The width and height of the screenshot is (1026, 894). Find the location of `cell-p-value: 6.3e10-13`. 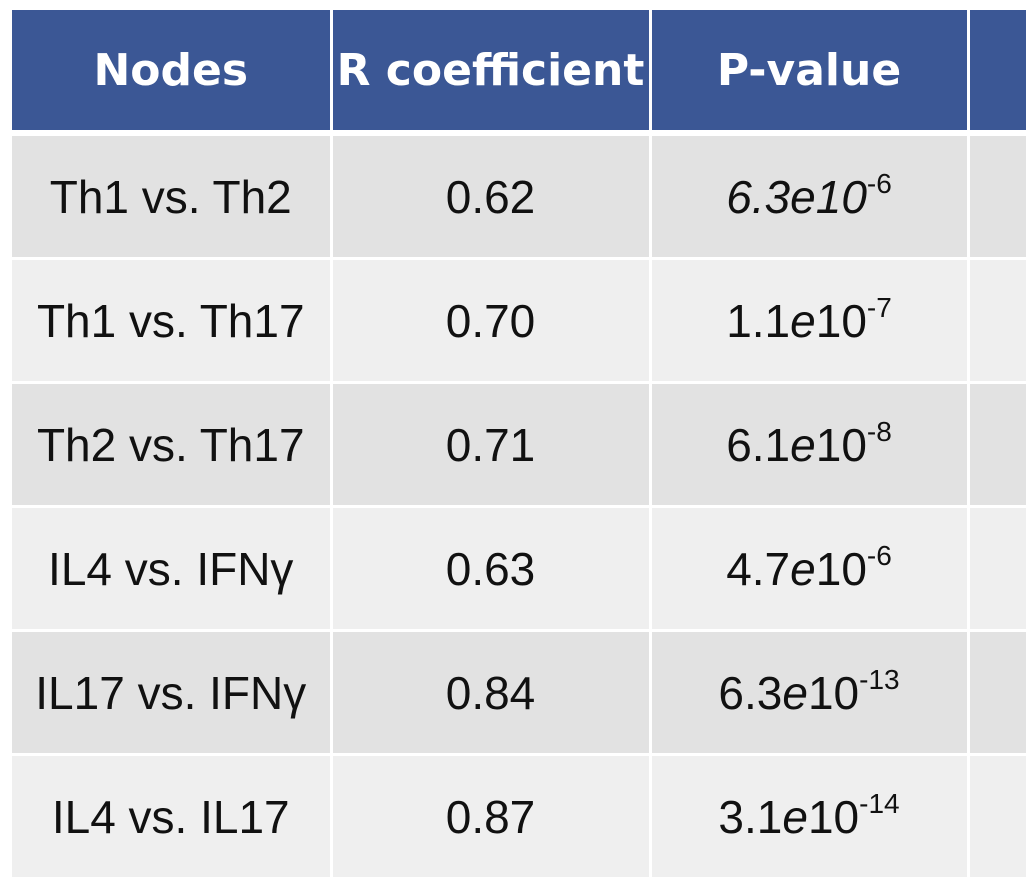

cell-p-value: 6.3e10-13 is located at coordinates (810, 693).